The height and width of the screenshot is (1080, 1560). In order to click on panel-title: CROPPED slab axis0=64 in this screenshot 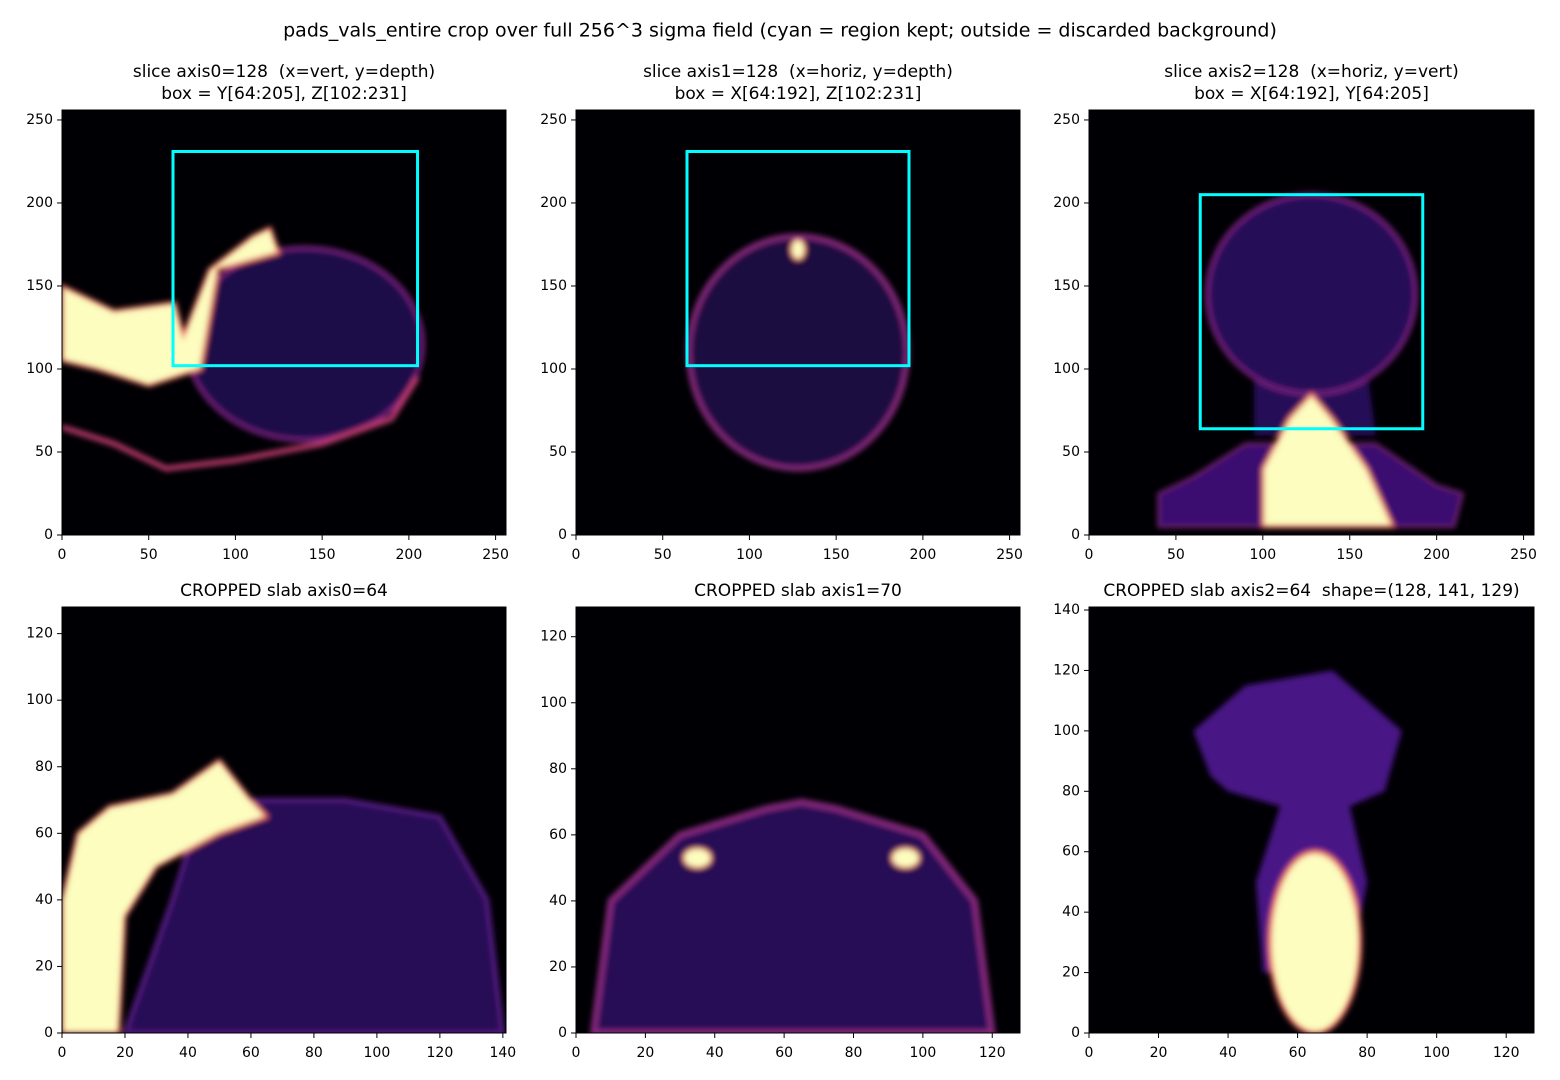, I will do `click(284, 591)`.